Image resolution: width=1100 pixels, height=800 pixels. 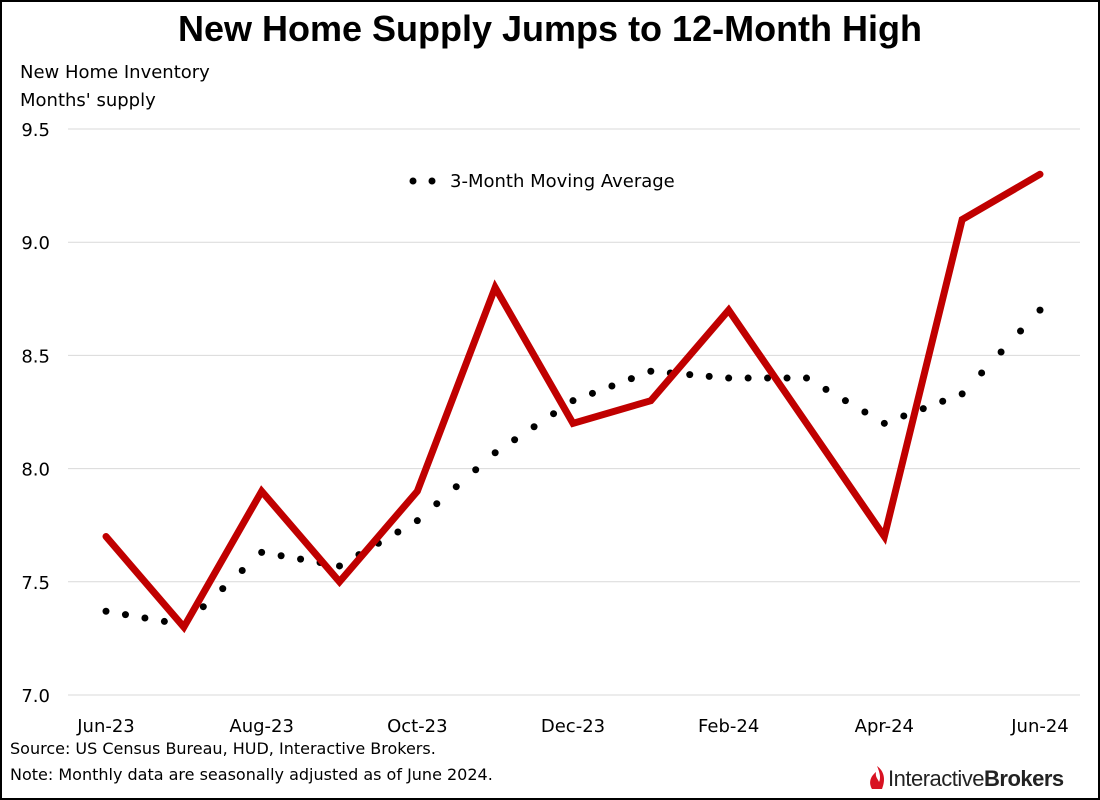 What do you see at coordinates (35, 696) in the screenshot?
I see `y-tick-label: 7.0` at bounding box center [35, 696].